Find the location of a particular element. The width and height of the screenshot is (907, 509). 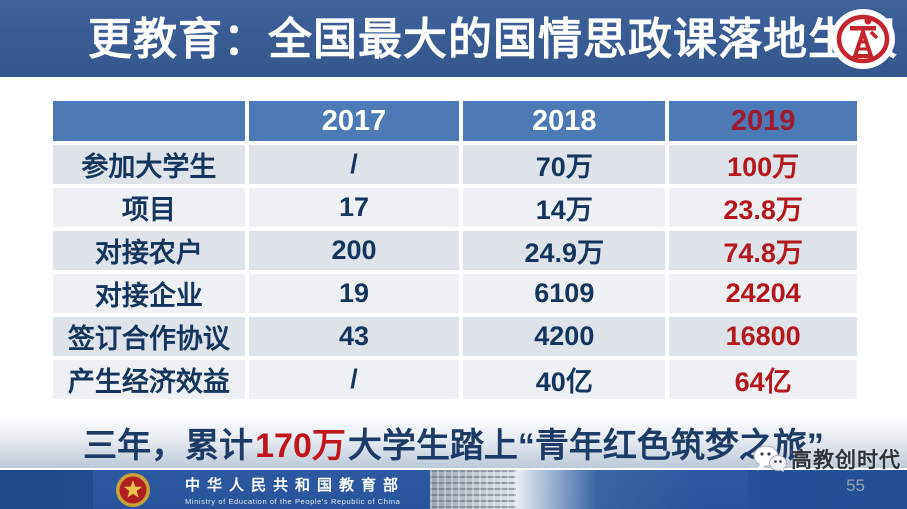

row-label: 对接农户 is located at coordinates (149, 250).